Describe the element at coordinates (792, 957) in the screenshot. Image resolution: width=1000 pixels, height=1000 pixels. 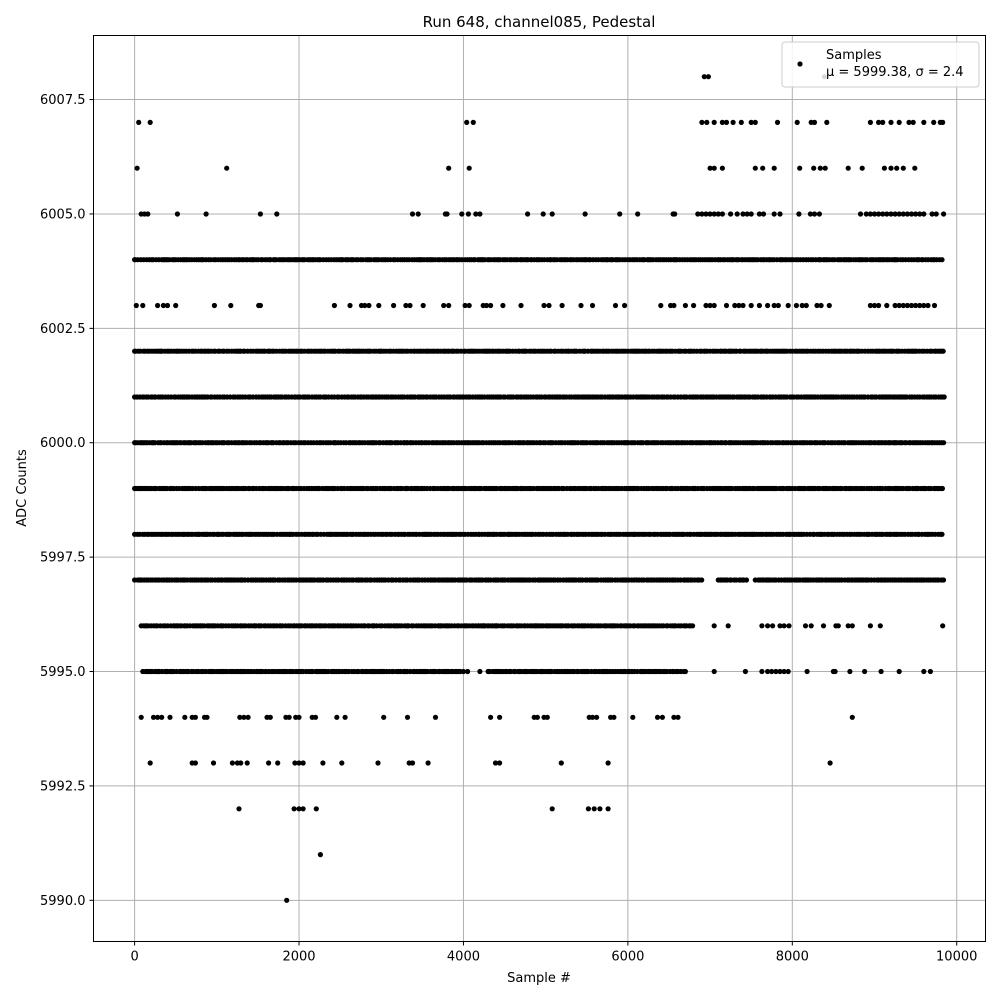
I see `x-tick-label: 8000` at that location.